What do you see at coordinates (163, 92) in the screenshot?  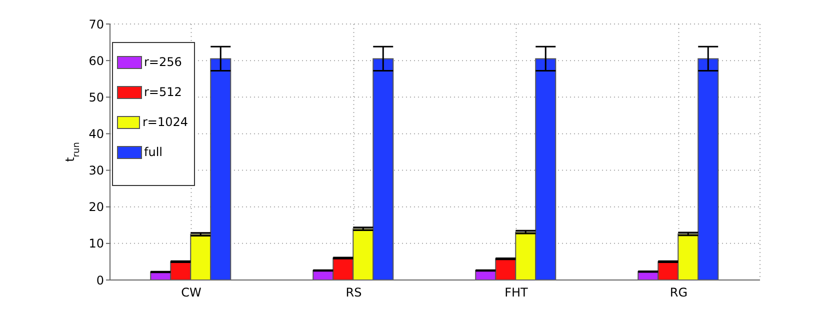 I see `legend-label: r=512` at bounding box center [163, 92].